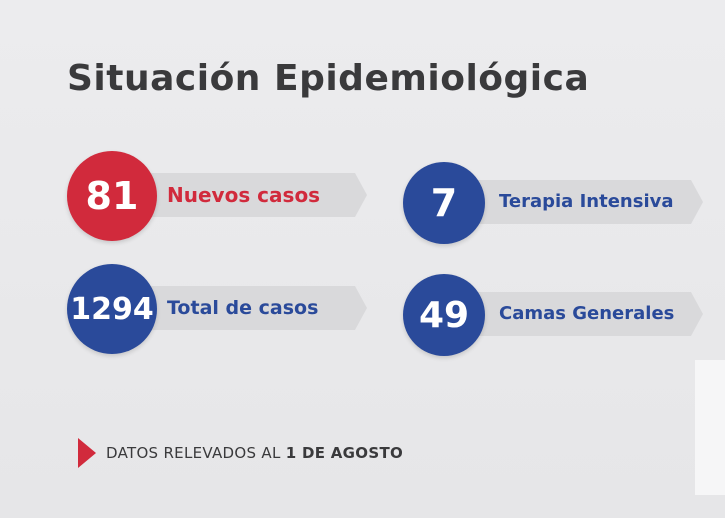 Image resolution: width=725 pixels, height=518 pixels. What do you see at coordinates (587, 313) in the screenshot?
I see `general-beds-label: Camas Generales` at bounding box center [587, 313].